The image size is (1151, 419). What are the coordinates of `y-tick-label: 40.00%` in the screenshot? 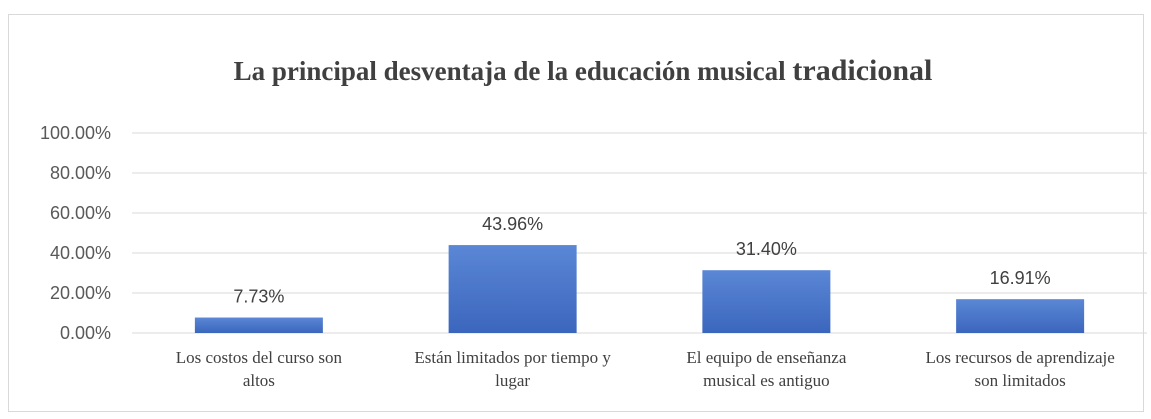 It's located at (80, 253).